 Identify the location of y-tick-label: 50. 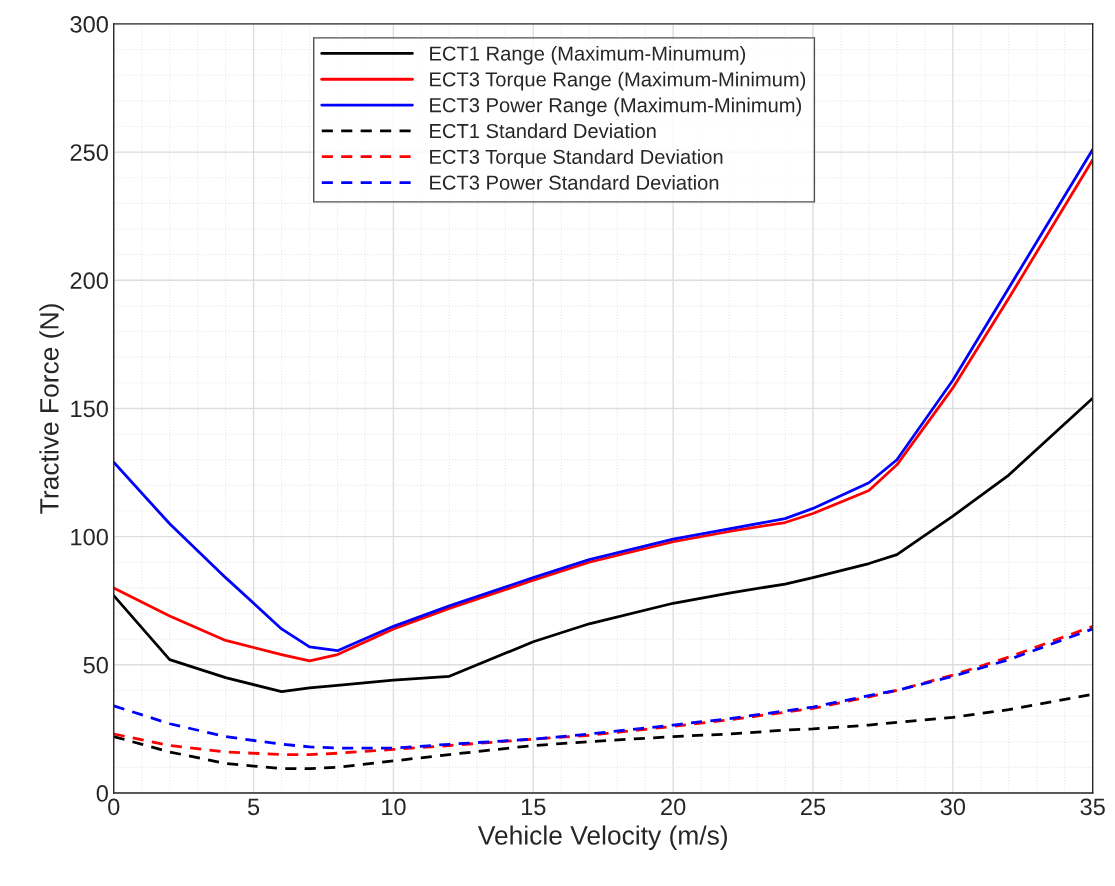
(95, 665).